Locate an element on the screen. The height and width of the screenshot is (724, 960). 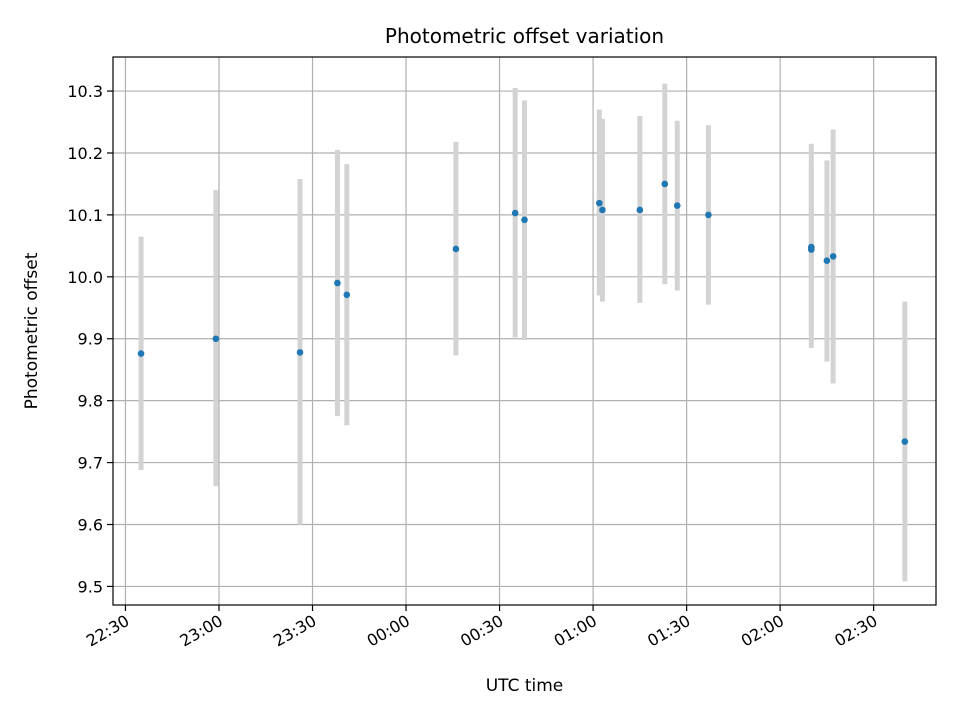
x-axis-label: UTC time is located at coordinates (525, 686).